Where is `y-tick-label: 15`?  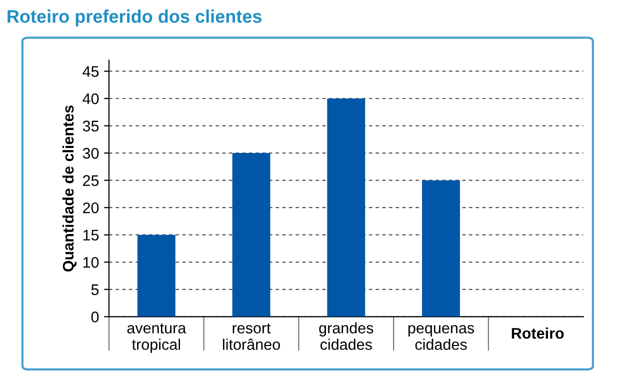 y-tick-label: 15 is located at coordinates (91, 235).